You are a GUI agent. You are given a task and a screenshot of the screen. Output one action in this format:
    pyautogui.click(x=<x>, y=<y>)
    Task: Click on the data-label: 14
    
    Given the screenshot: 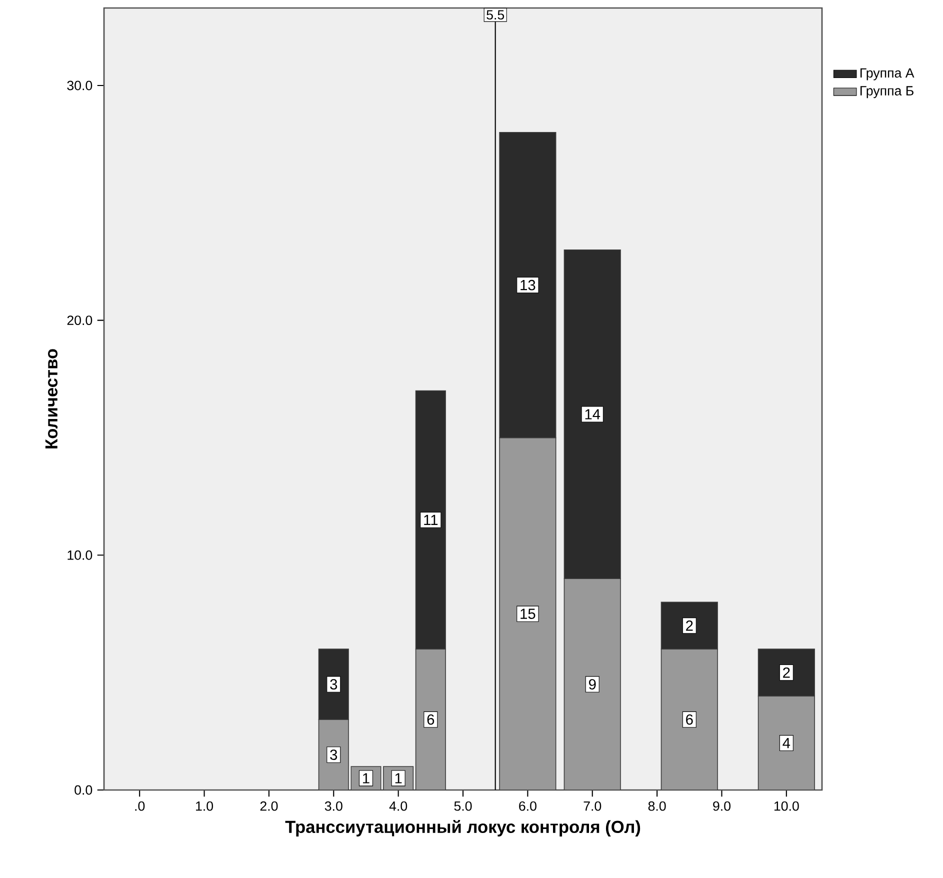 What is the action you would take?
    pyautogui.click(x=592, y=414)
    